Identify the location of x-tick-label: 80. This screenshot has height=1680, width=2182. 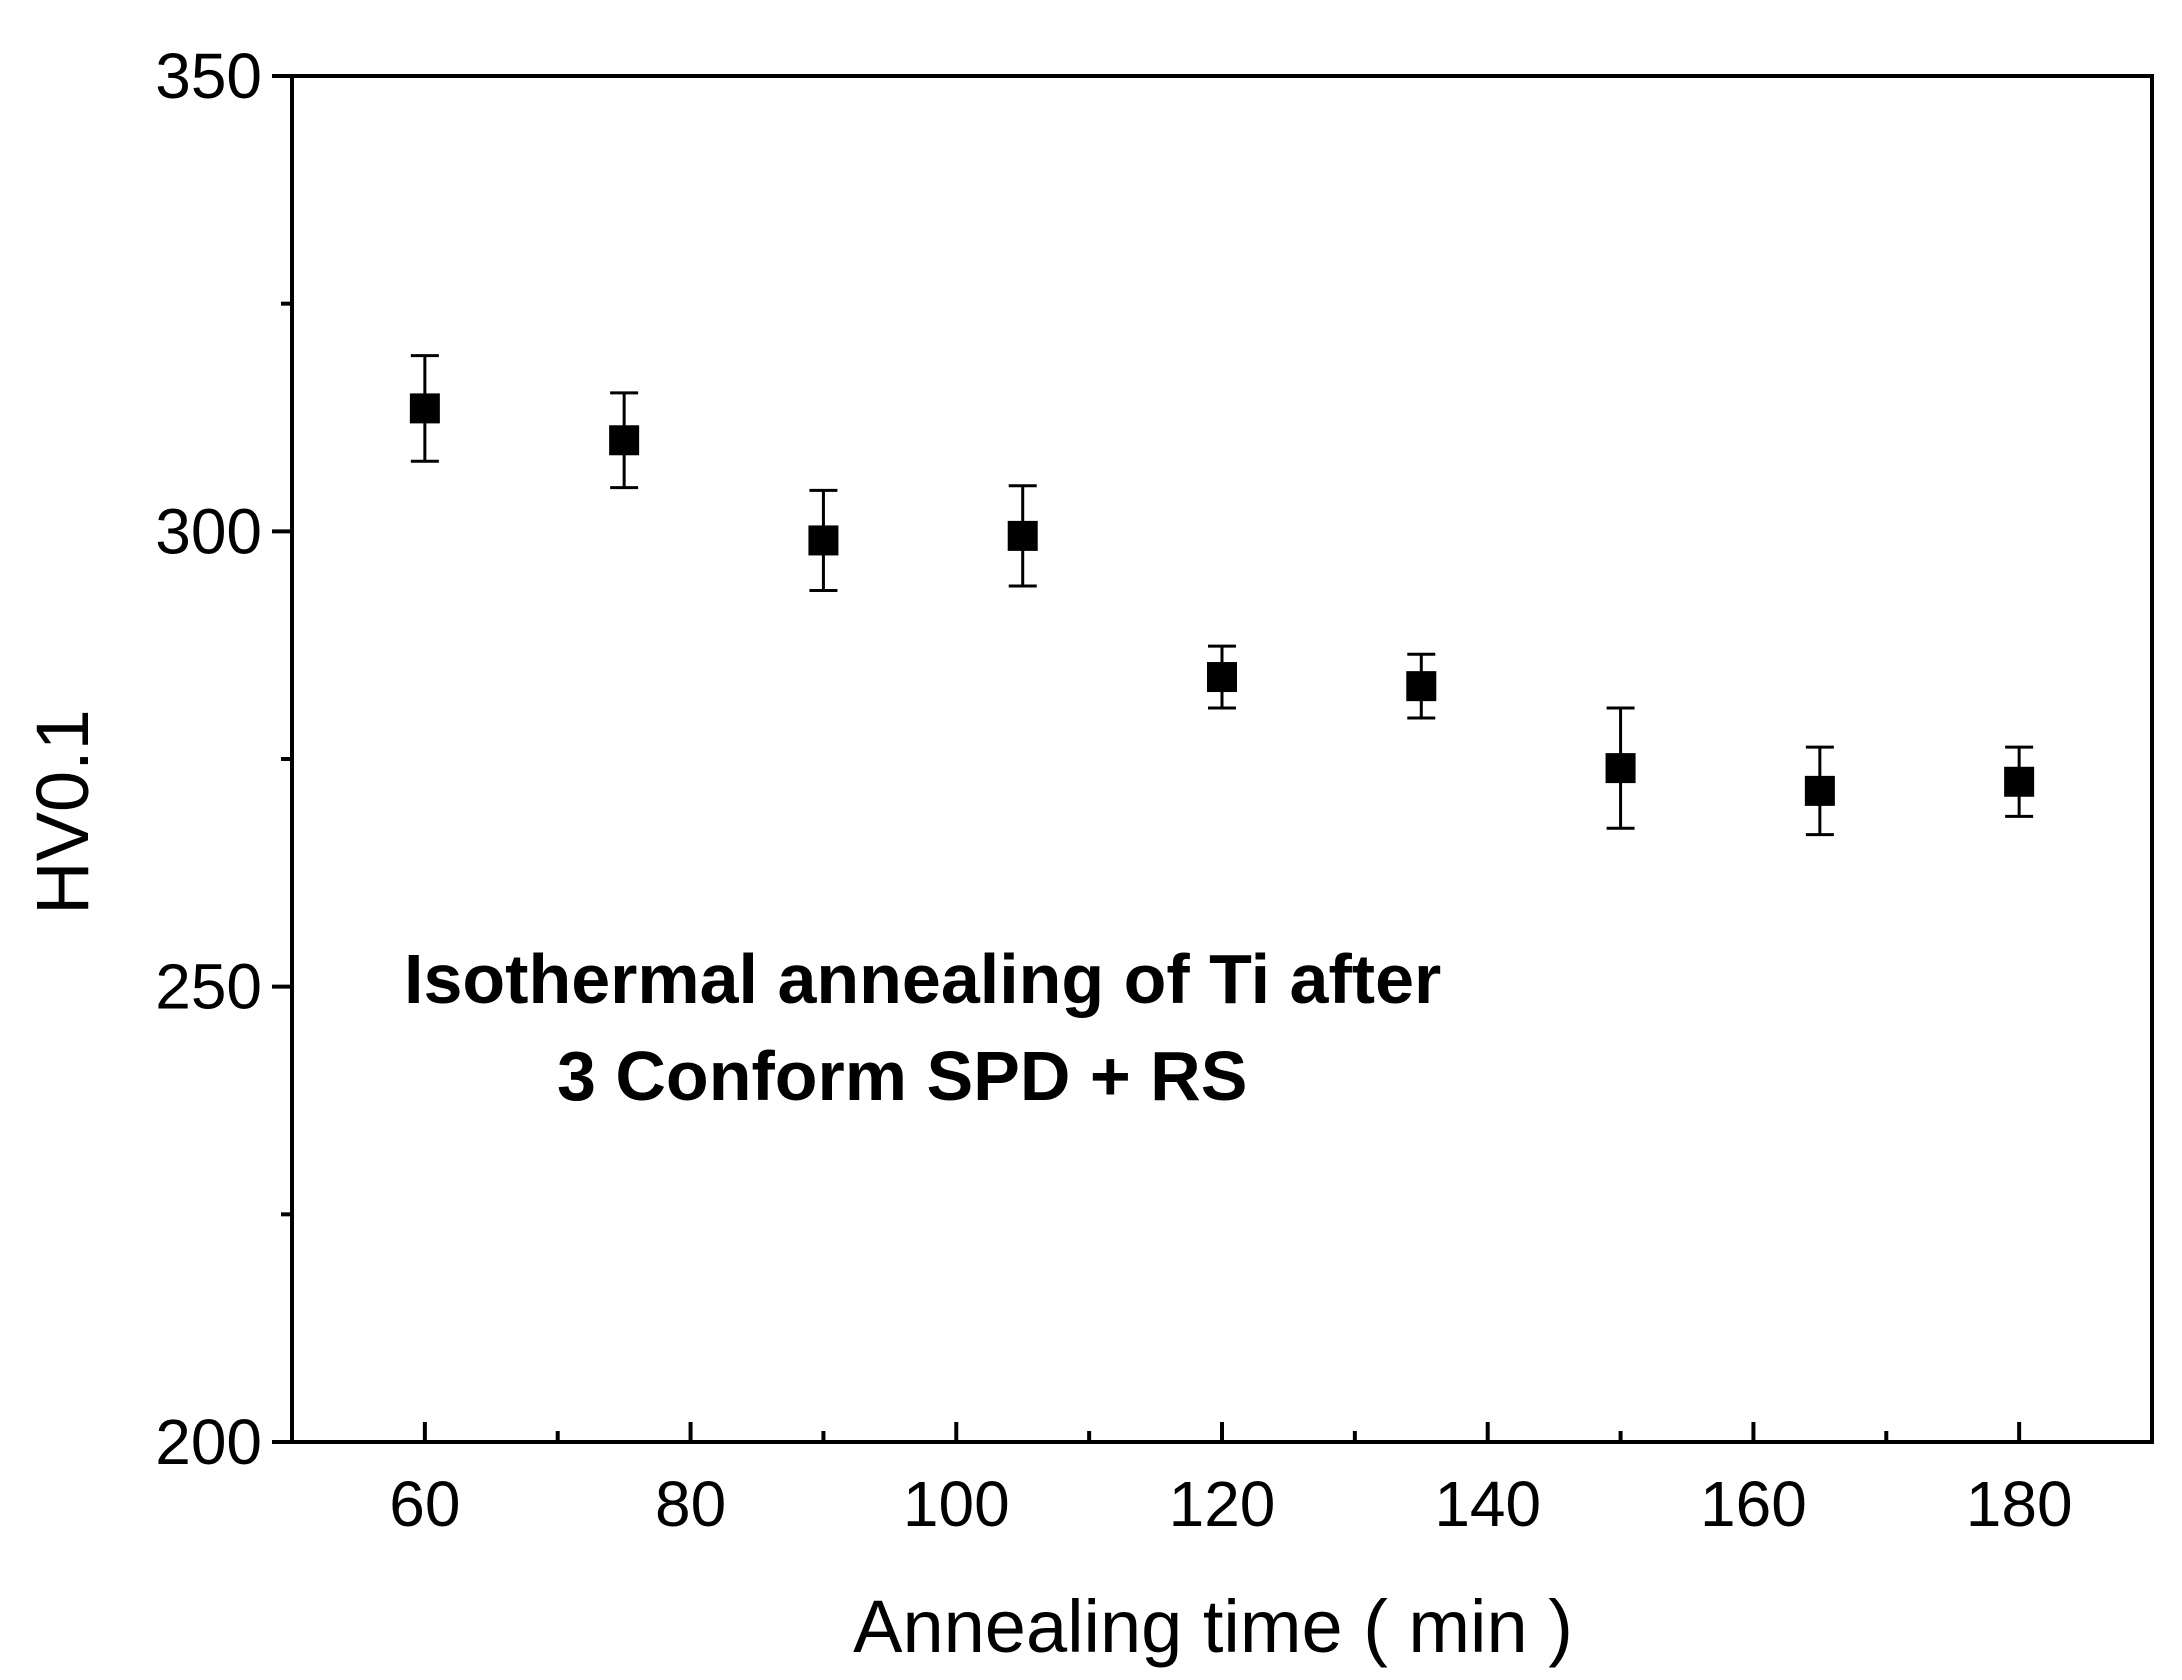
(690, 1504).